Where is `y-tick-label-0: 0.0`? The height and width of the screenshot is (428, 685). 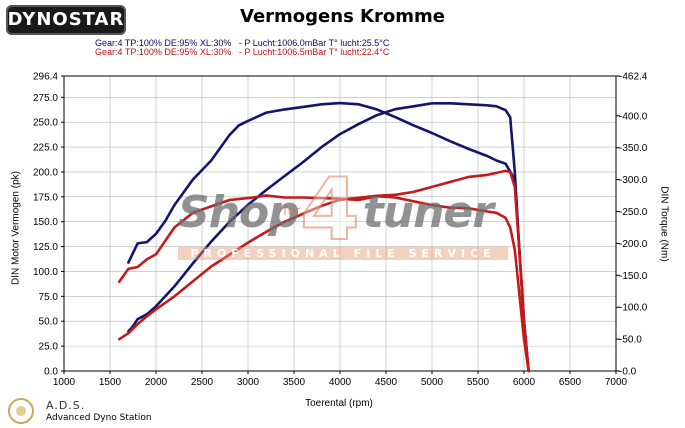 y-tick-label-0: 0.0 is located at coordinates (51, 372).